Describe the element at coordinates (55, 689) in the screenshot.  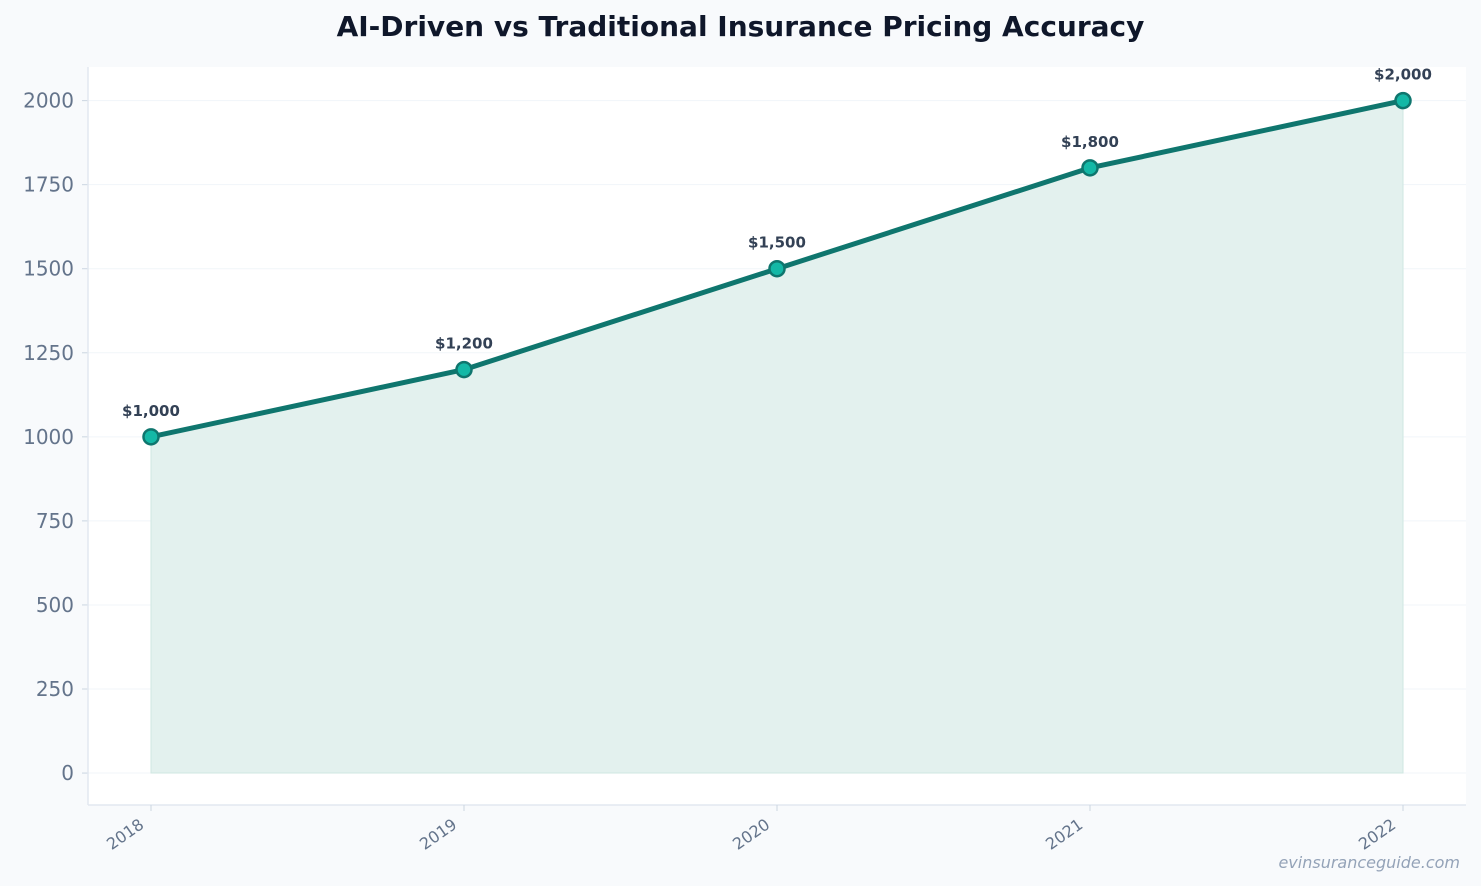
I see `y-tick-label: 250` at that location.